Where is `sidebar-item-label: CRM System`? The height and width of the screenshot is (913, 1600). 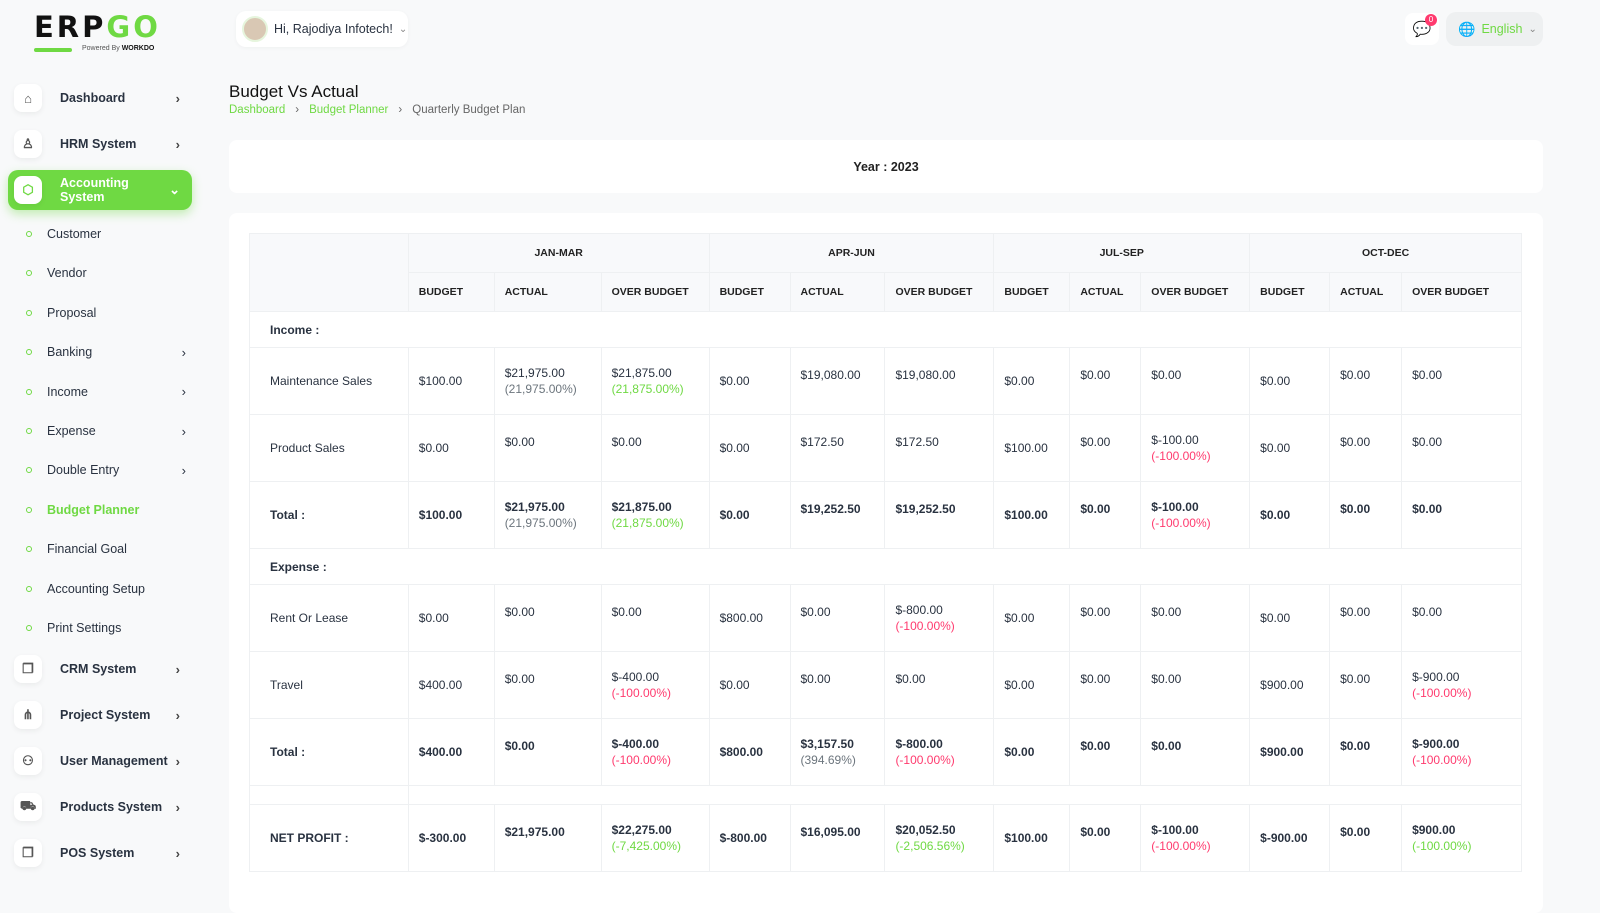 sidebar-item-label: CRM System is located at coordinates (98, 669).